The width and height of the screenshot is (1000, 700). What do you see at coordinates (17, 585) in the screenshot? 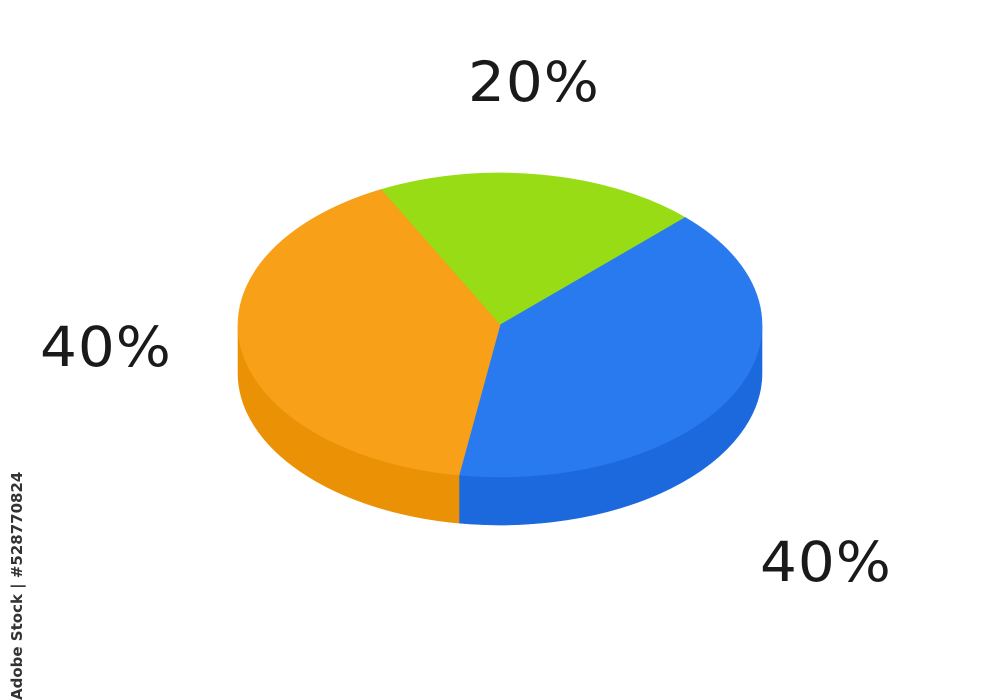
I see `watermark-id: Adobe Stock | #528770824` at bounding box center [17, 585].